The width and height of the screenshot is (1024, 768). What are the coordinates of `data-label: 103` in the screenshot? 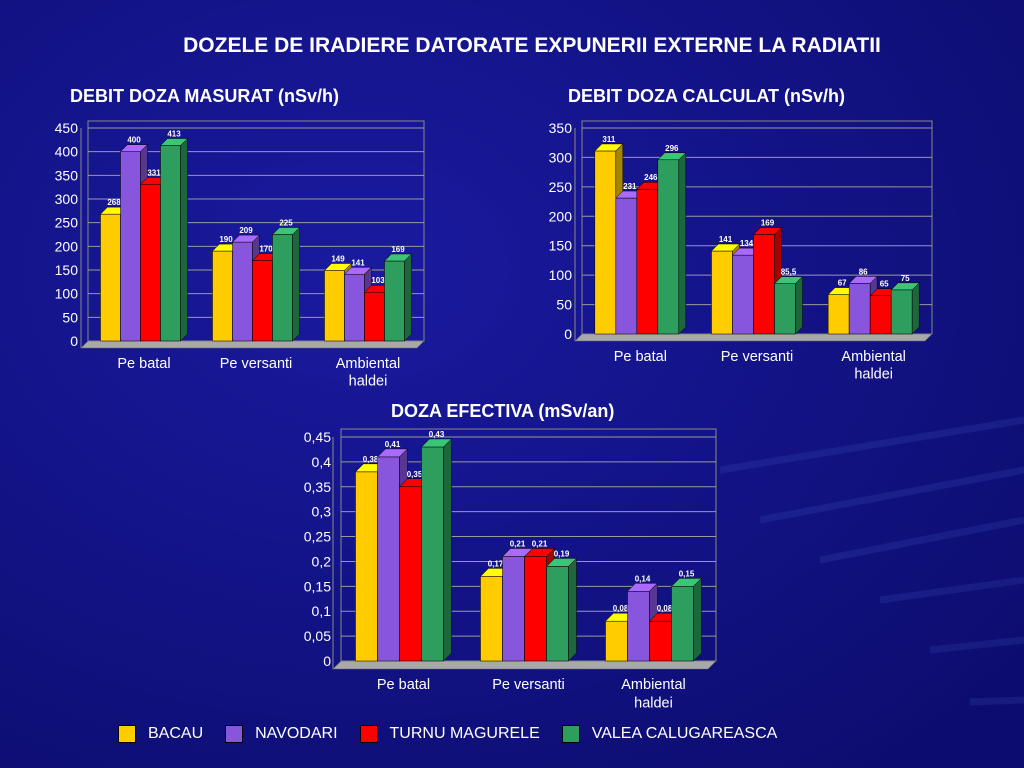 It's located at (378, 280).